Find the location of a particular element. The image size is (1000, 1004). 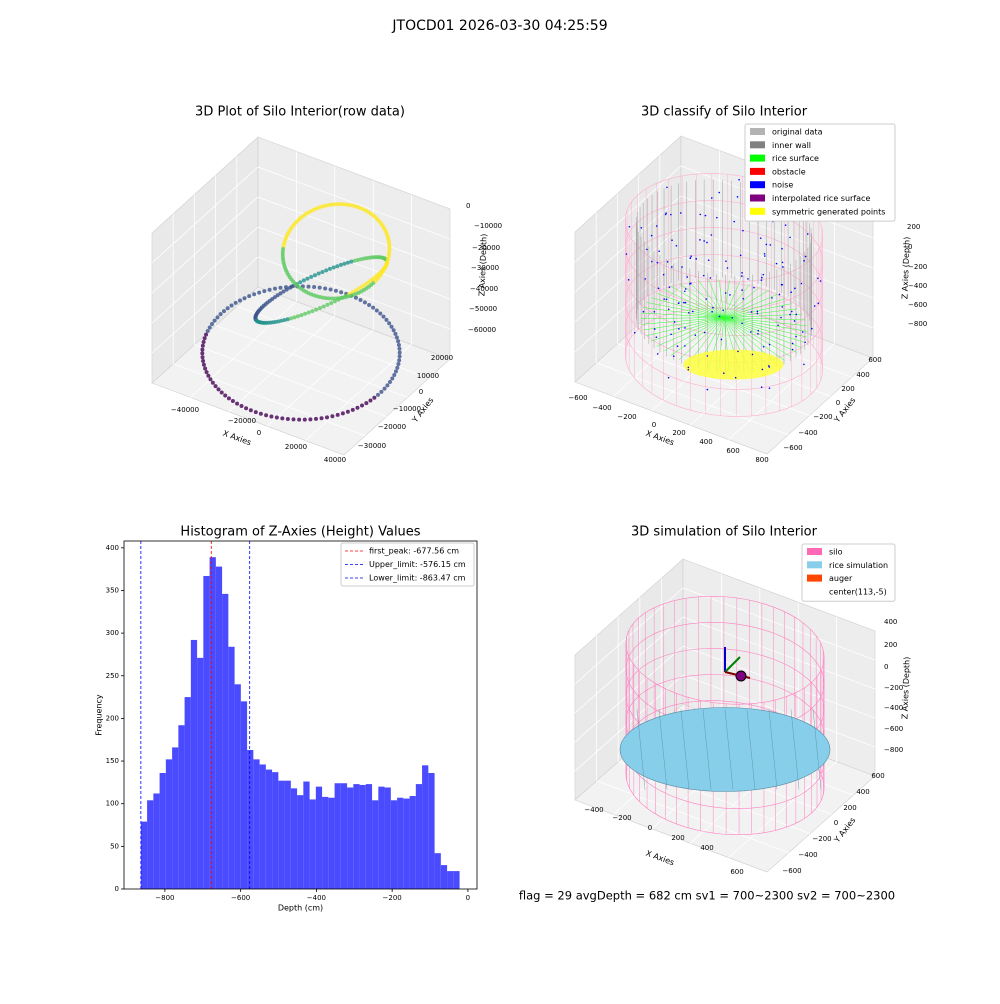

x-axis-label: Depth (cm) is located at coordinates (300, 908).